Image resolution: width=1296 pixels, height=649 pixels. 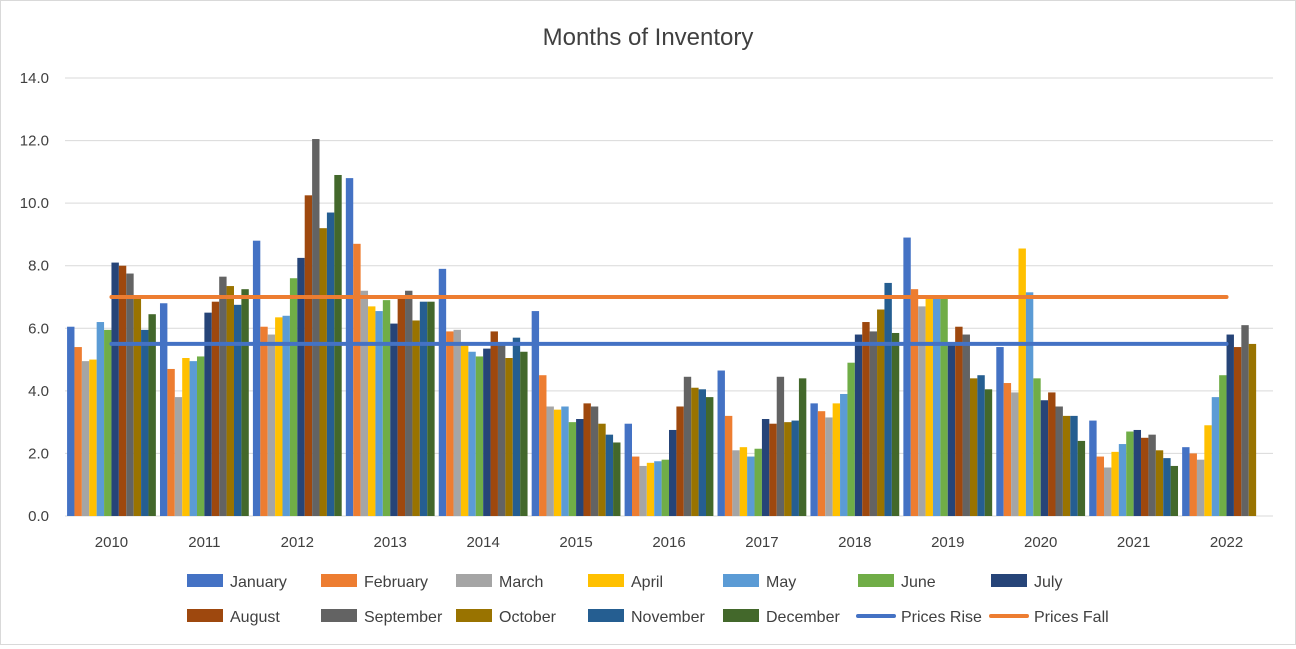 What do you see at coordinates (702, 452) in the screenshot?
I see `bar-november-2016` at bounding box center [702, 452].